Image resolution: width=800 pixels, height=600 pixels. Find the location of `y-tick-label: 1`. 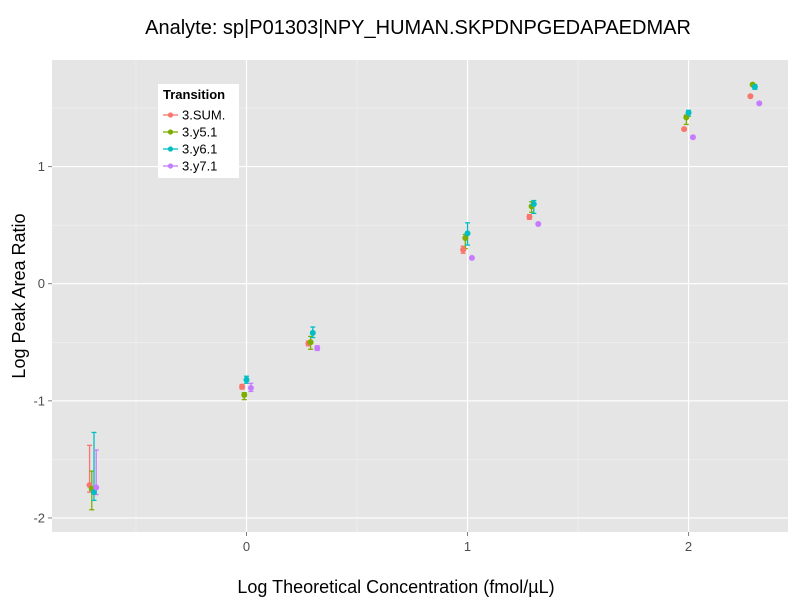

y-tick-label: 1 is located at coordinates (41, 166).